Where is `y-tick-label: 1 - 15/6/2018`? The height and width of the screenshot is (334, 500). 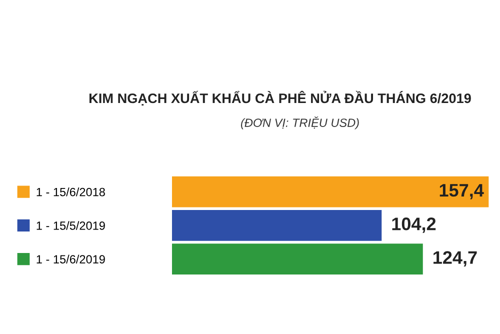
y-tick-label: 1 - 15/6/2018 is located at coordinates (70, 192).